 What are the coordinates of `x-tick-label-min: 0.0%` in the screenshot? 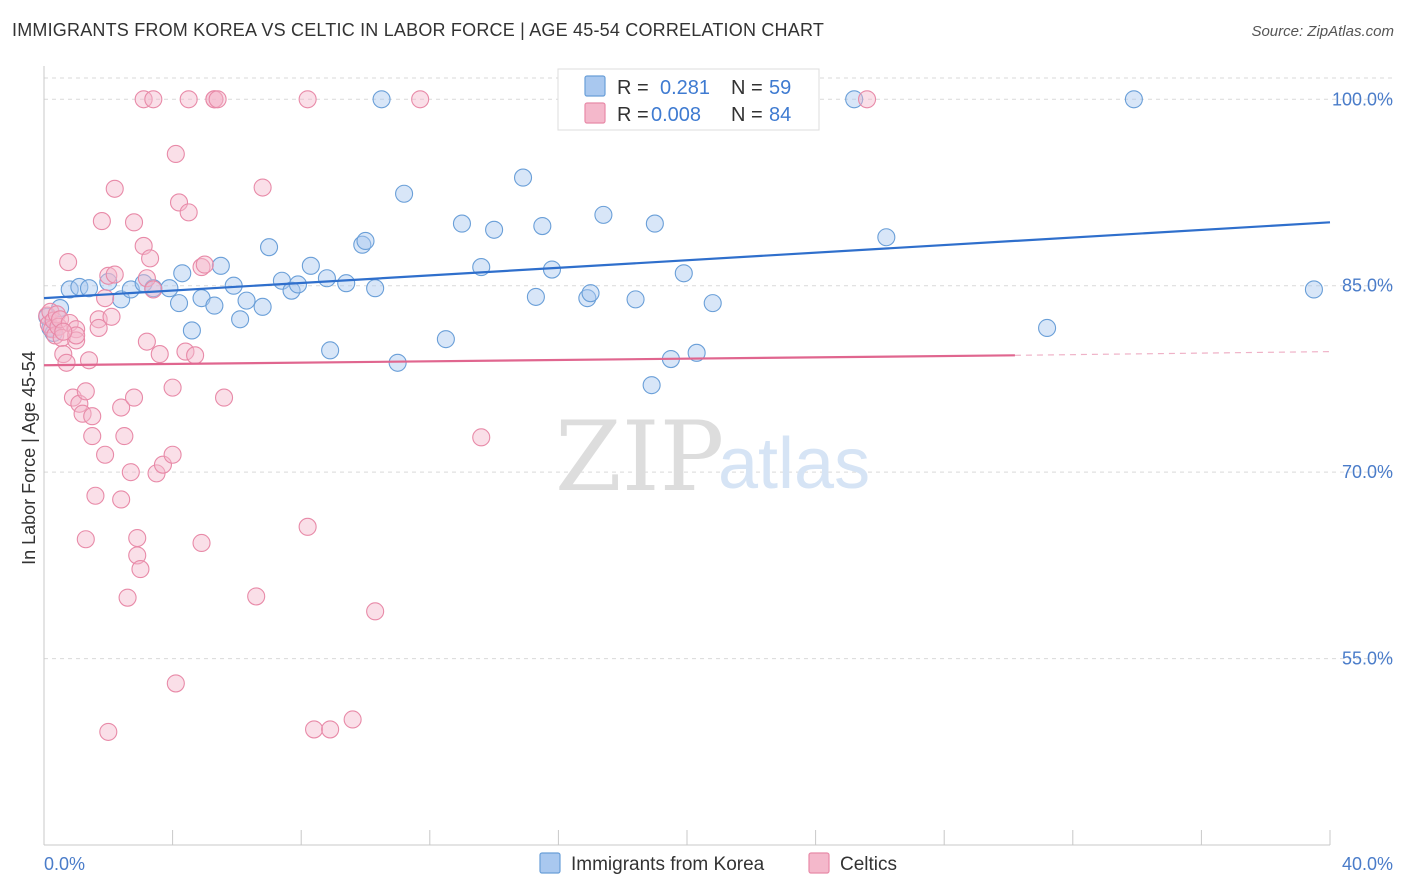 It's located at (64, 864).